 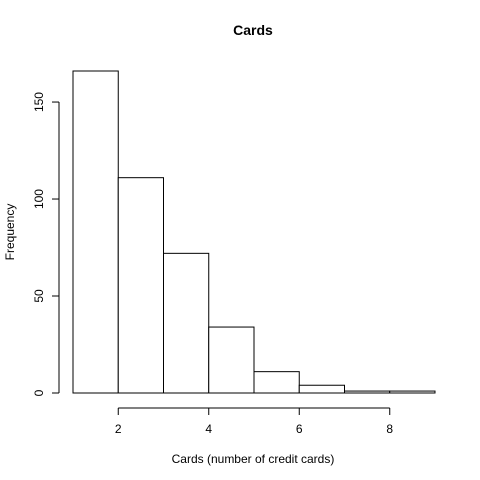 What do you see at coordinates (299, 429) in the screenshot?
I see `x-tick-label-6: 6` at bounding box center [299, 429].